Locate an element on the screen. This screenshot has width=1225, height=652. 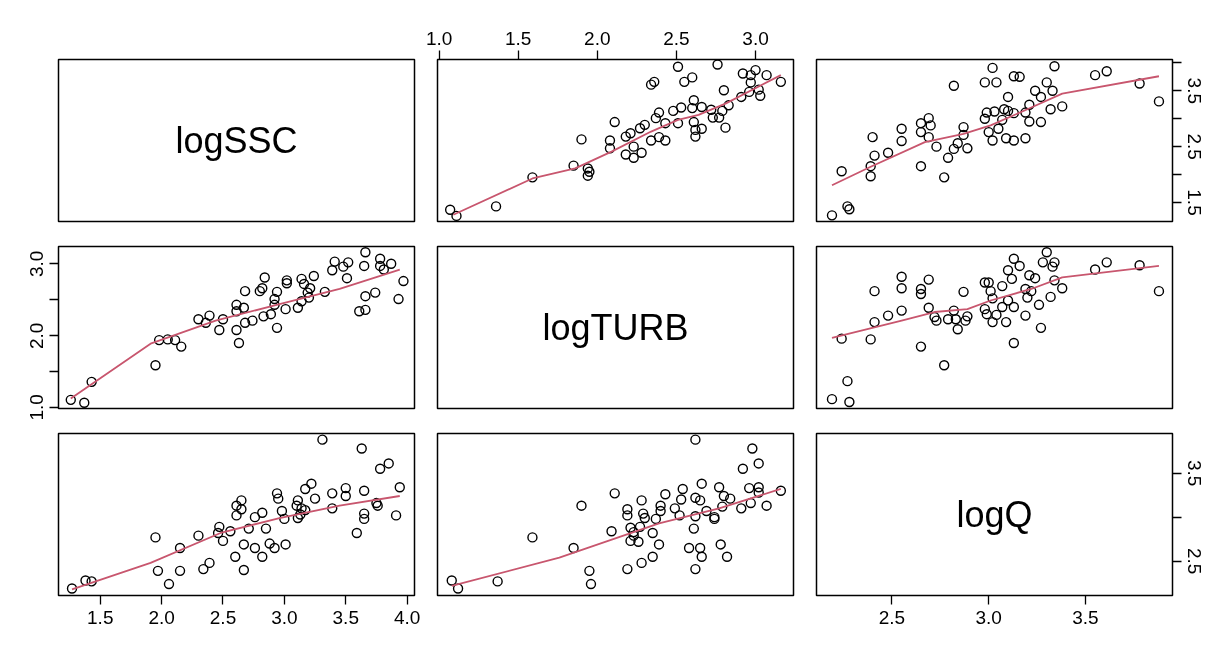
x-tick-label: 1.5 is located at coordinates (518, 38).